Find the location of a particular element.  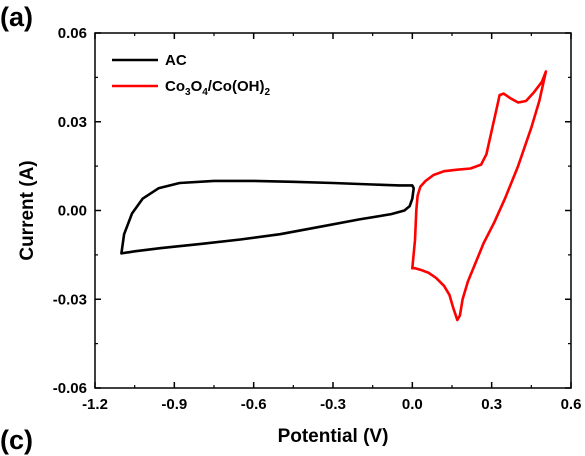

x-tick-label: 0.6 is located at coordinates (571, 404).